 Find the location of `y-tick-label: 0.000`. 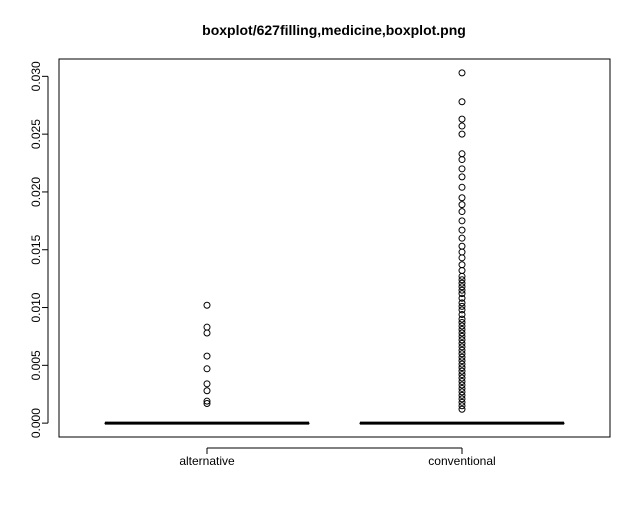

y-tick-label: 0.000 is located at coordinates (36, 423).